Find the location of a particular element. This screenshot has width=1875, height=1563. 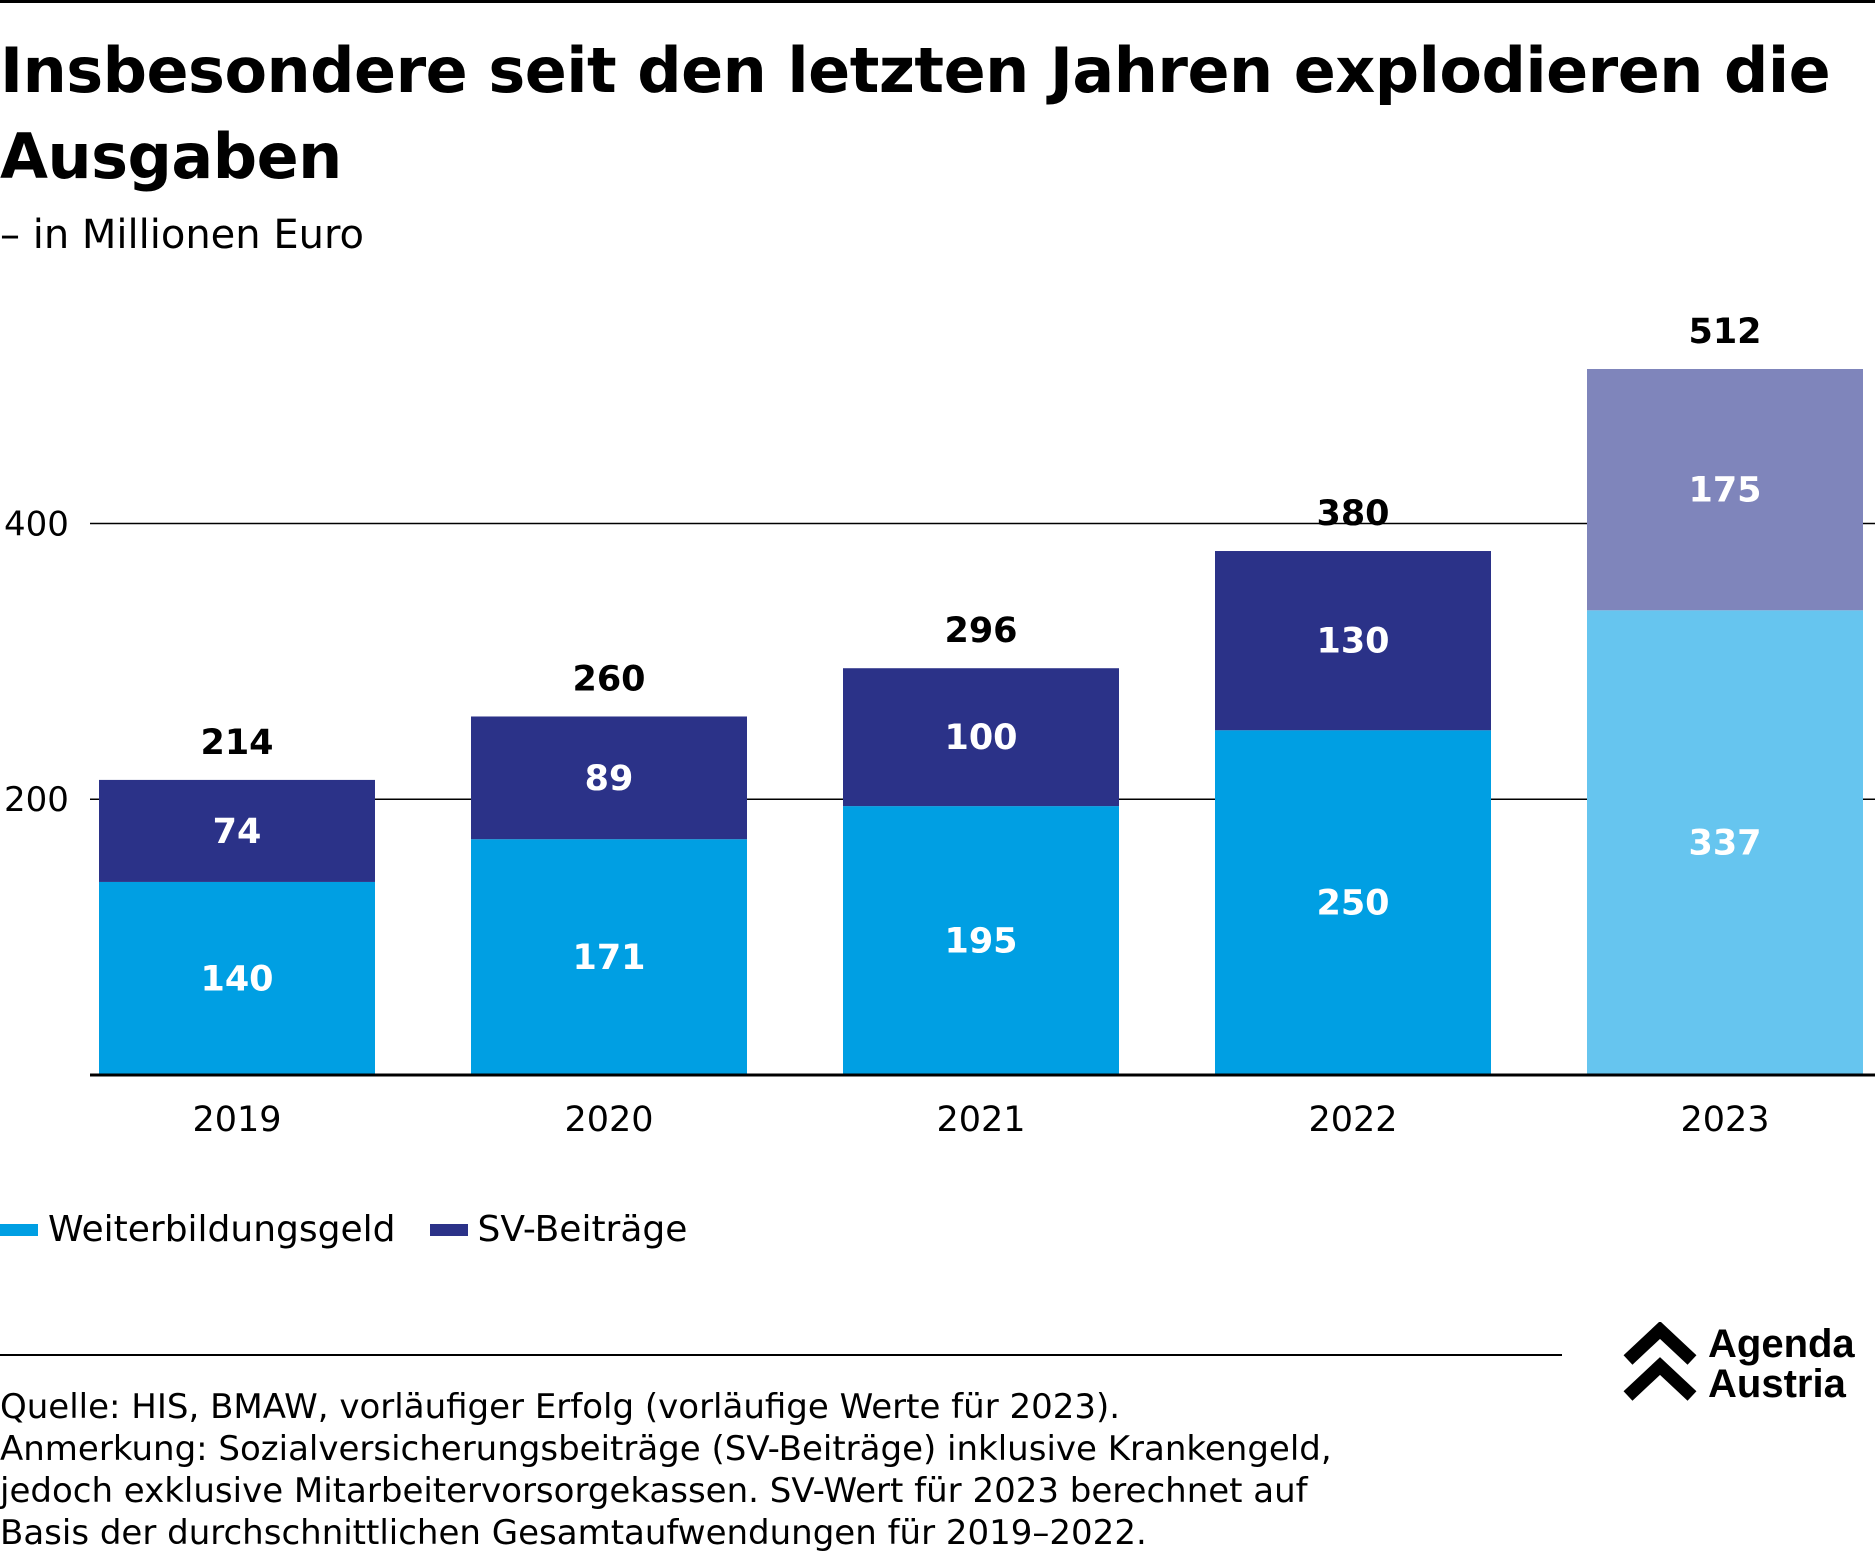

data-label-2019-series-0: 140 is located at coordinates (236, 979).